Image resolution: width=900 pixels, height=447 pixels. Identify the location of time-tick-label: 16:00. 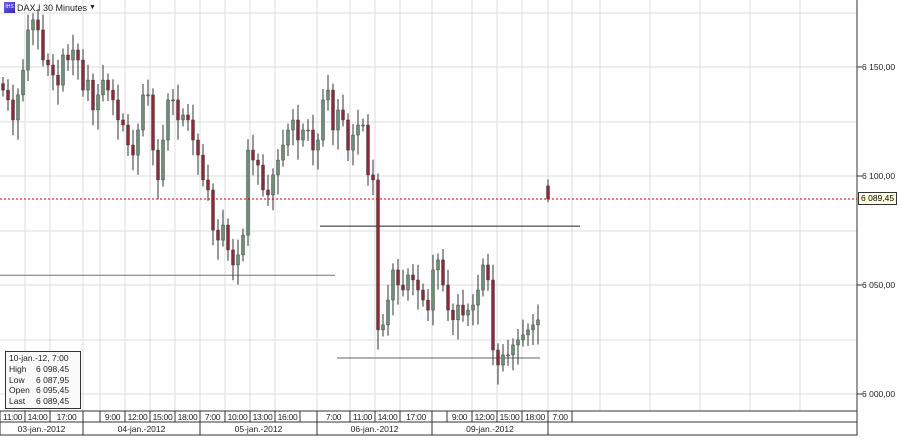
(287, 417).